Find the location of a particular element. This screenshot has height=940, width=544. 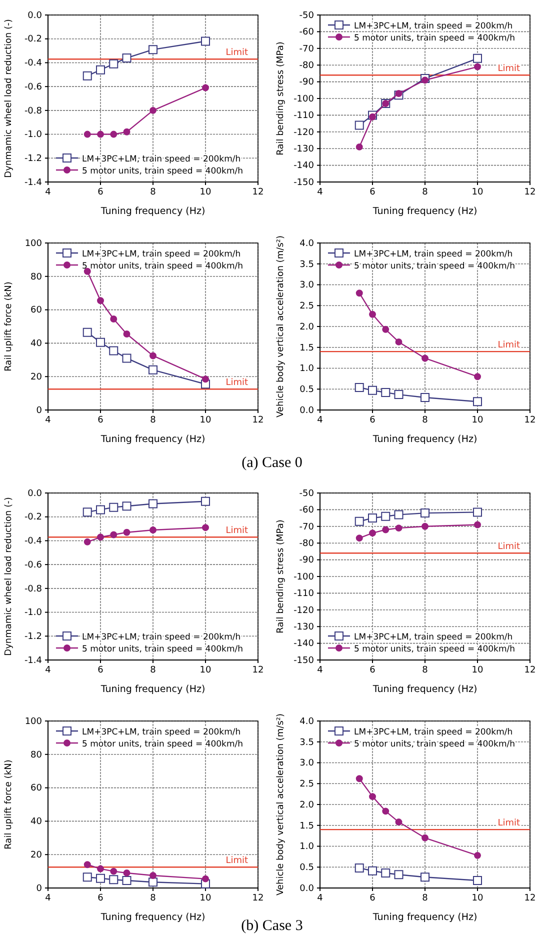

y-tick-label: -120 is located at coordinates (304, 133).